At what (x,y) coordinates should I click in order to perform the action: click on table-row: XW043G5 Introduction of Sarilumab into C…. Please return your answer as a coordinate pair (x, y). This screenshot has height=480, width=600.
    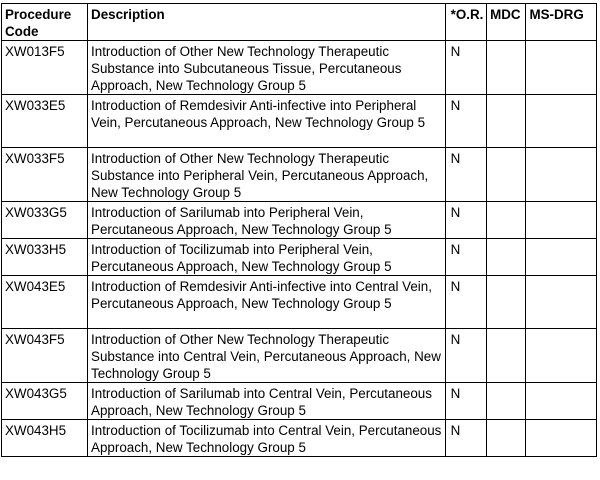
    Looking at the image, I should click on (298, 401).